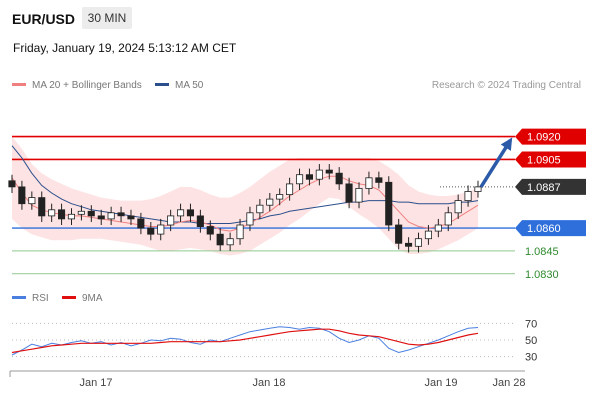 This screenshot has height=400, width=590. What do you see at coordinates (87, 85) in the screenshot?
I see `legend-ma20-label: MA 20 + Bollinger Bands` at bounding box center [87, 85].